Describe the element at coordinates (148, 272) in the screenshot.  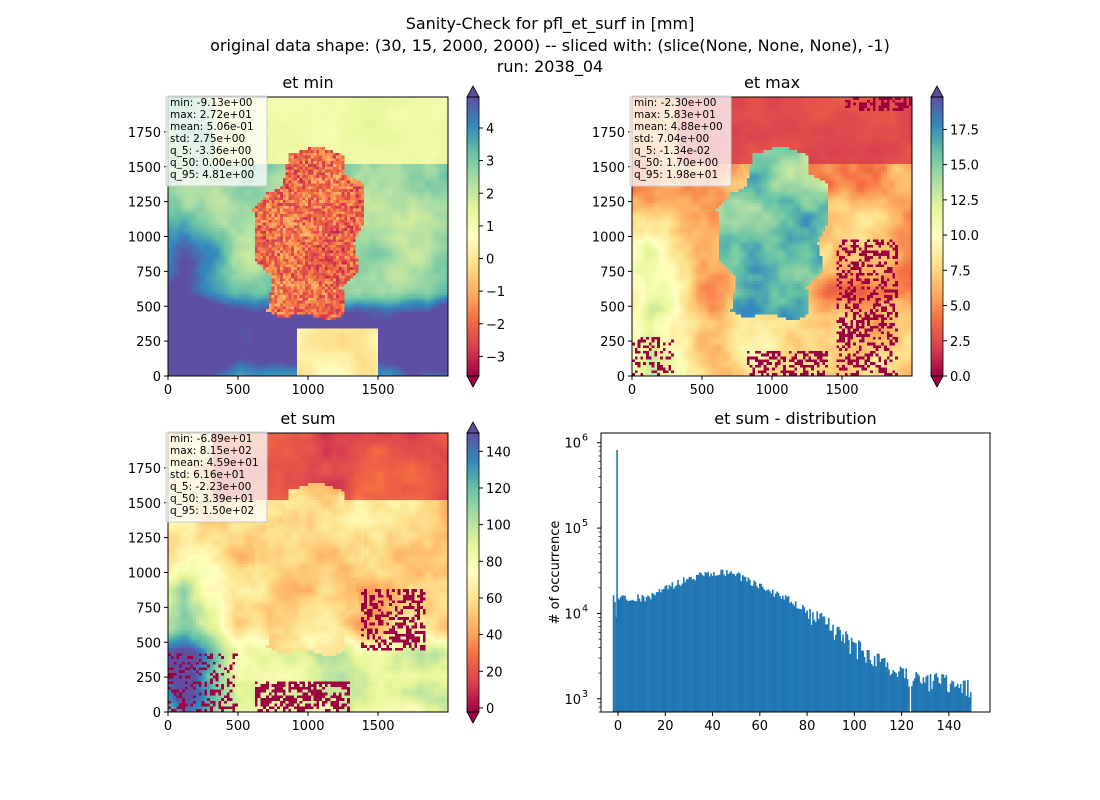
I see `y-tick-label: 750` at that location.